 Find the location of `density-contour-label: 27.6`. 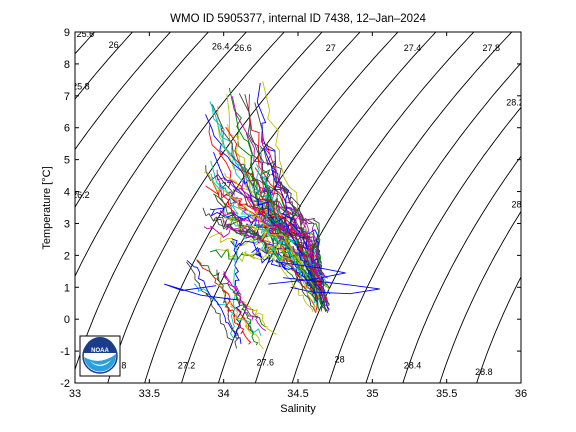

density-contour-label: 27.6 is located at coordinates (266, 362).